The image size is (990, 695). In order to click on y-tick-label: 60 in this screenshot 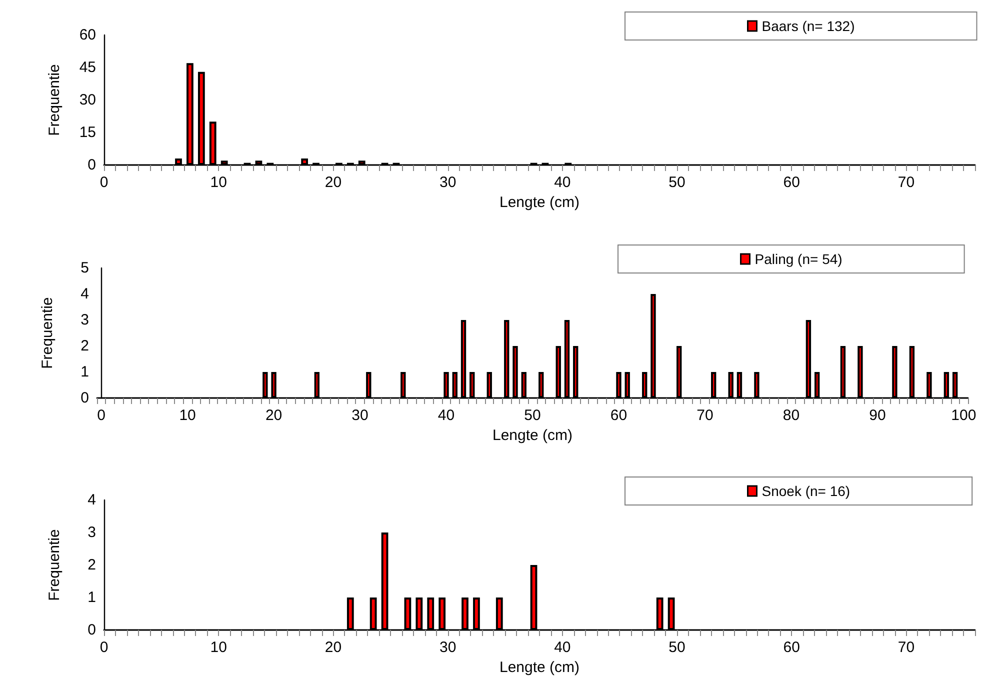, I will do `click(87, 35)`.